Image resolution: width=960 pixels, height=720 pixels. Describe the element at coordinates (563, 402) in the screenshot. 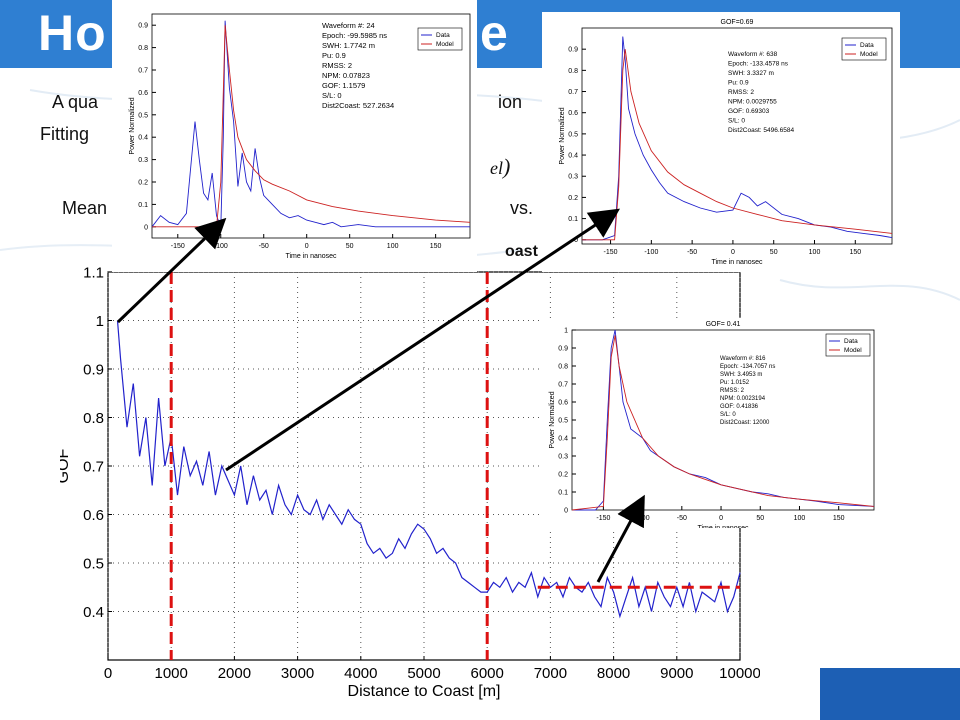

I see `inset3-ytick-label: 0.6` at that location.